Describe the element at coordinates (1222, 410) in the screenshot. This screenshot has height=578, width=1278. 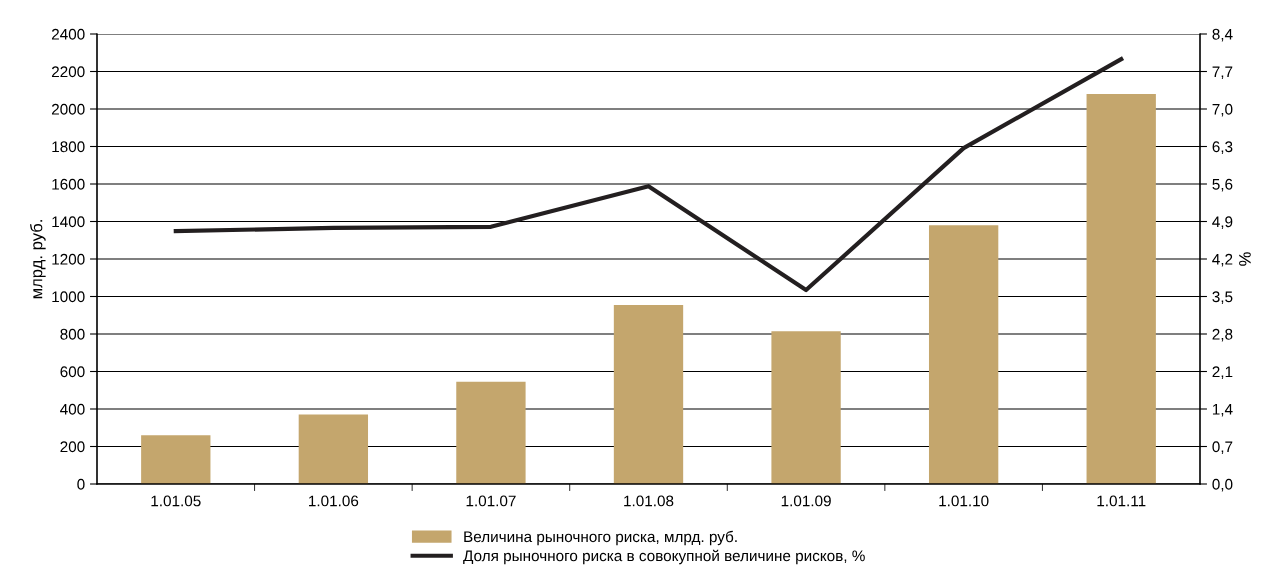
I see `y2-tick-label: 1,4` at that location.